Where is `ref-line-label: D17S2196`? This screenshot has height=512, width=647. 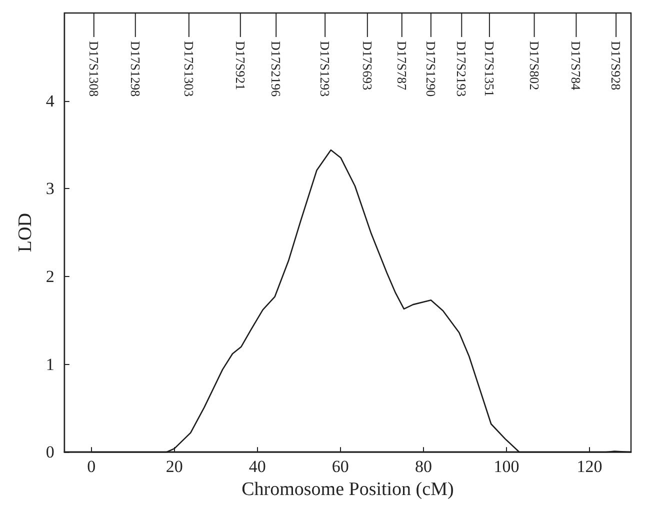
ref-line-label: D17S2196 is located at coordinates (276, 69).